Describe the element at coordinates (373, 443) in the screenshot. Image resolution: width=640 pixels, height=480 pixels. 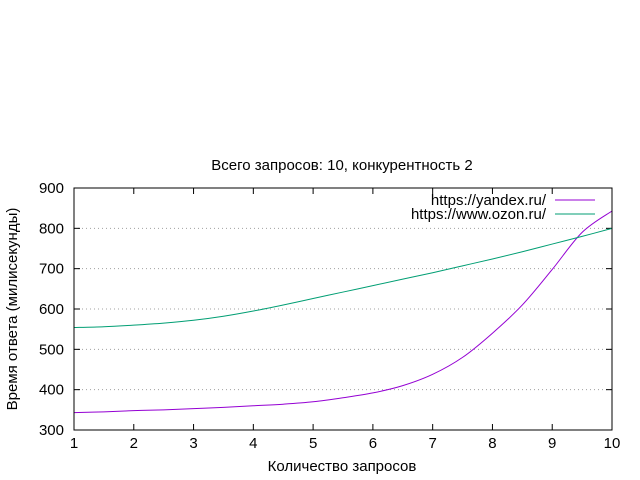
I see `x-tick-label: 6` at that location.